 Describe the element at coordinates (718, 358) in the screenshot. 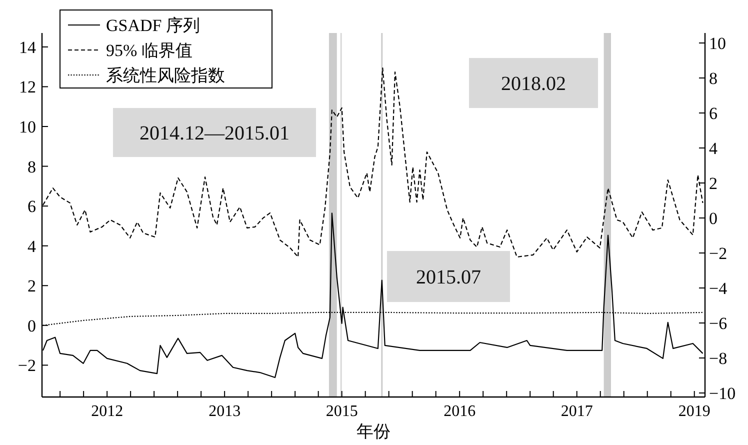

I see `y2-tick-label: −8` at that location.